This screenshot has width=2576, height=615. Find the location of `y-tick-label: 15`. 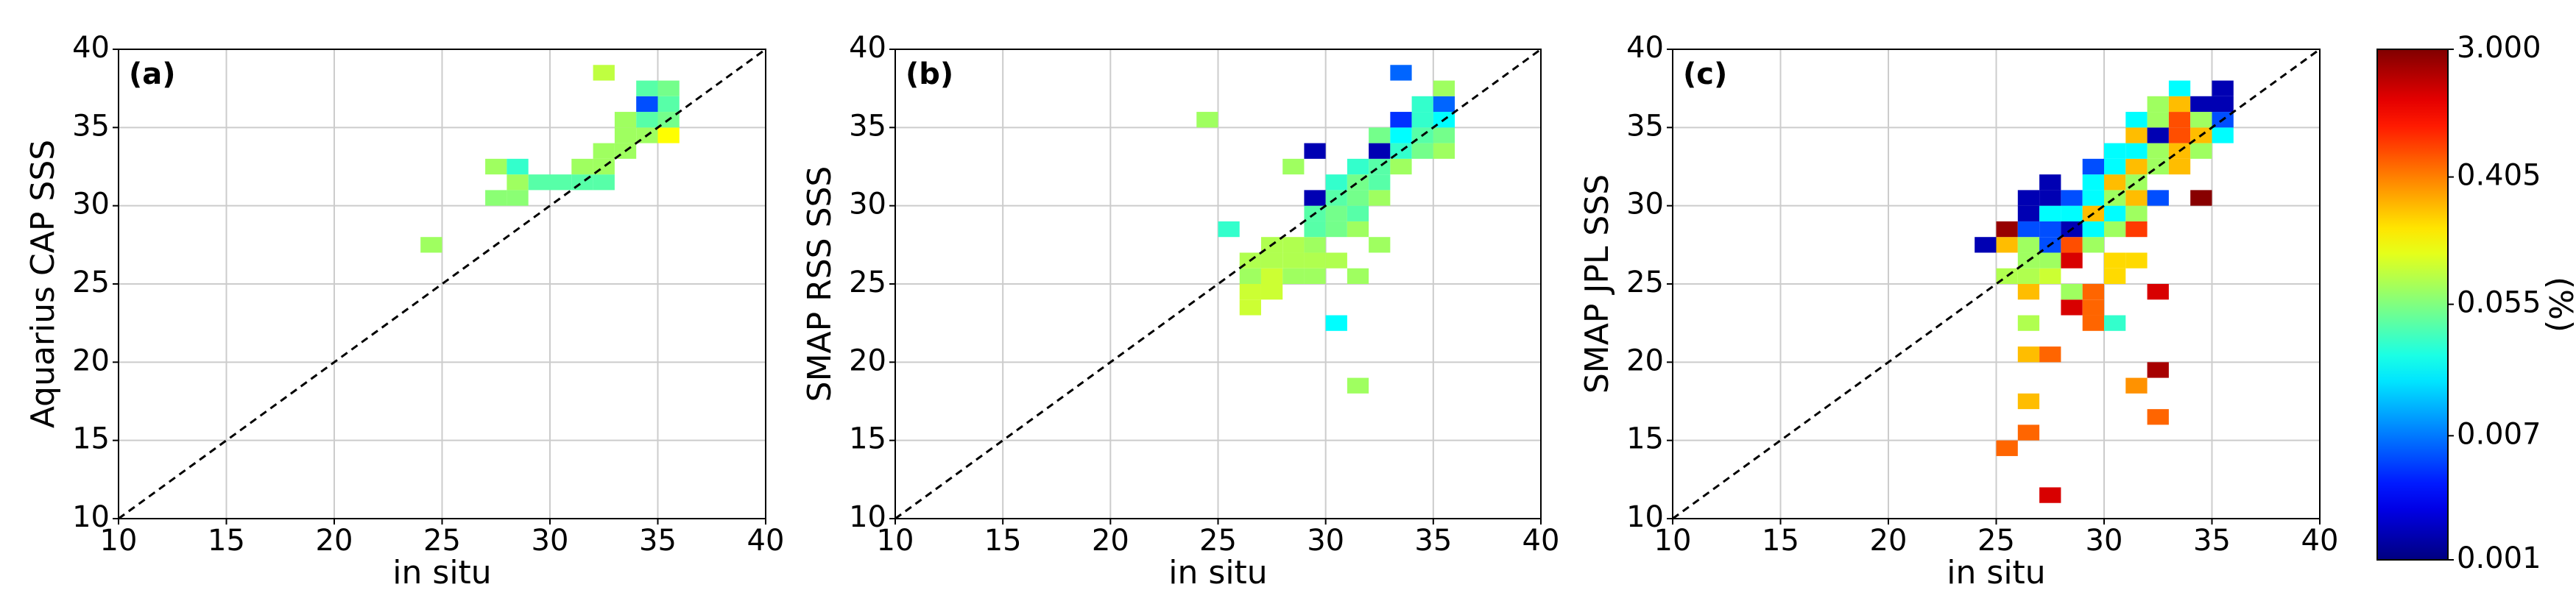

y-tick-label: 15 is located at coordinates (1645, 439).